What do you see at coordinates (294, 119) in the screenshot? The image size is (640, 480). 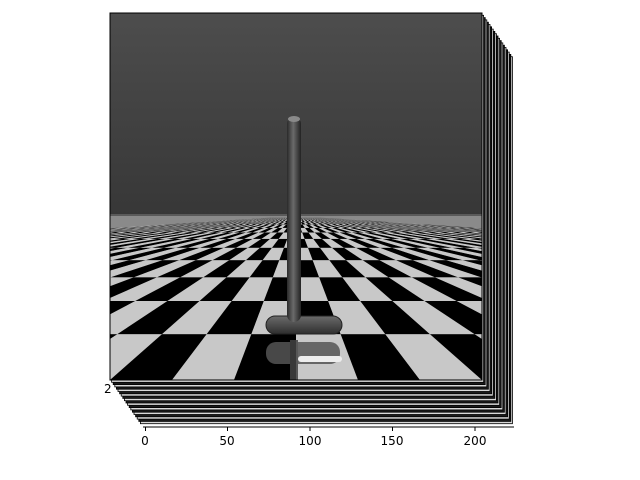 I see `pole-tip` at bounding box center [294, 119].